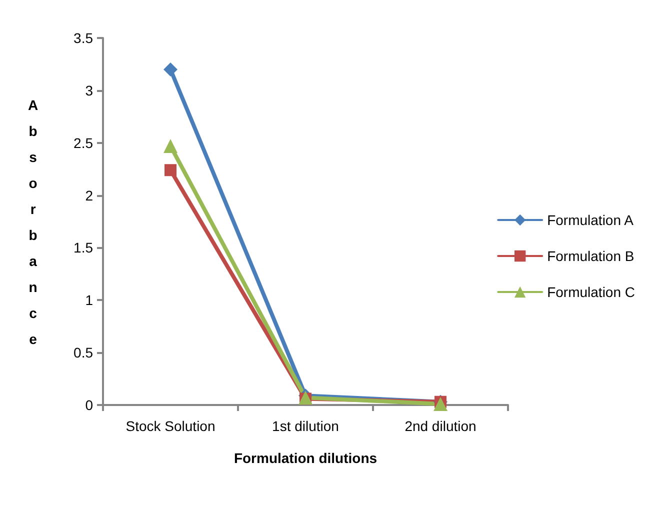 The height and width of the screenshot is (512, 660). I want to click on y-tick-label: 2, so click(89, 195).